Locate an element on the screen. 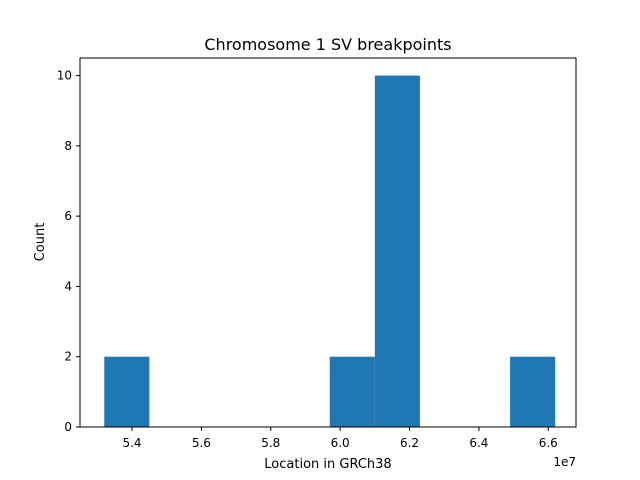 The height and width of the screenshot is (480, 640). y-tick-label-2: 4 is located at coordinates (68, 286).